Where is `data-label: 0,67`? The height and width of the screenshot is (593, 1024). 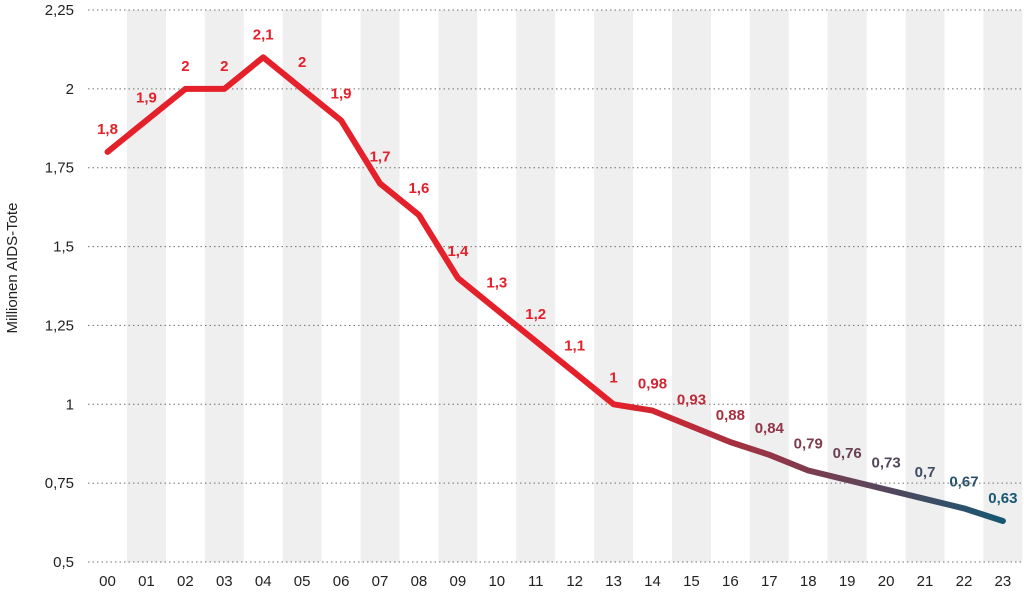 data-label: 0,67 is located at coordinates (963, 481).